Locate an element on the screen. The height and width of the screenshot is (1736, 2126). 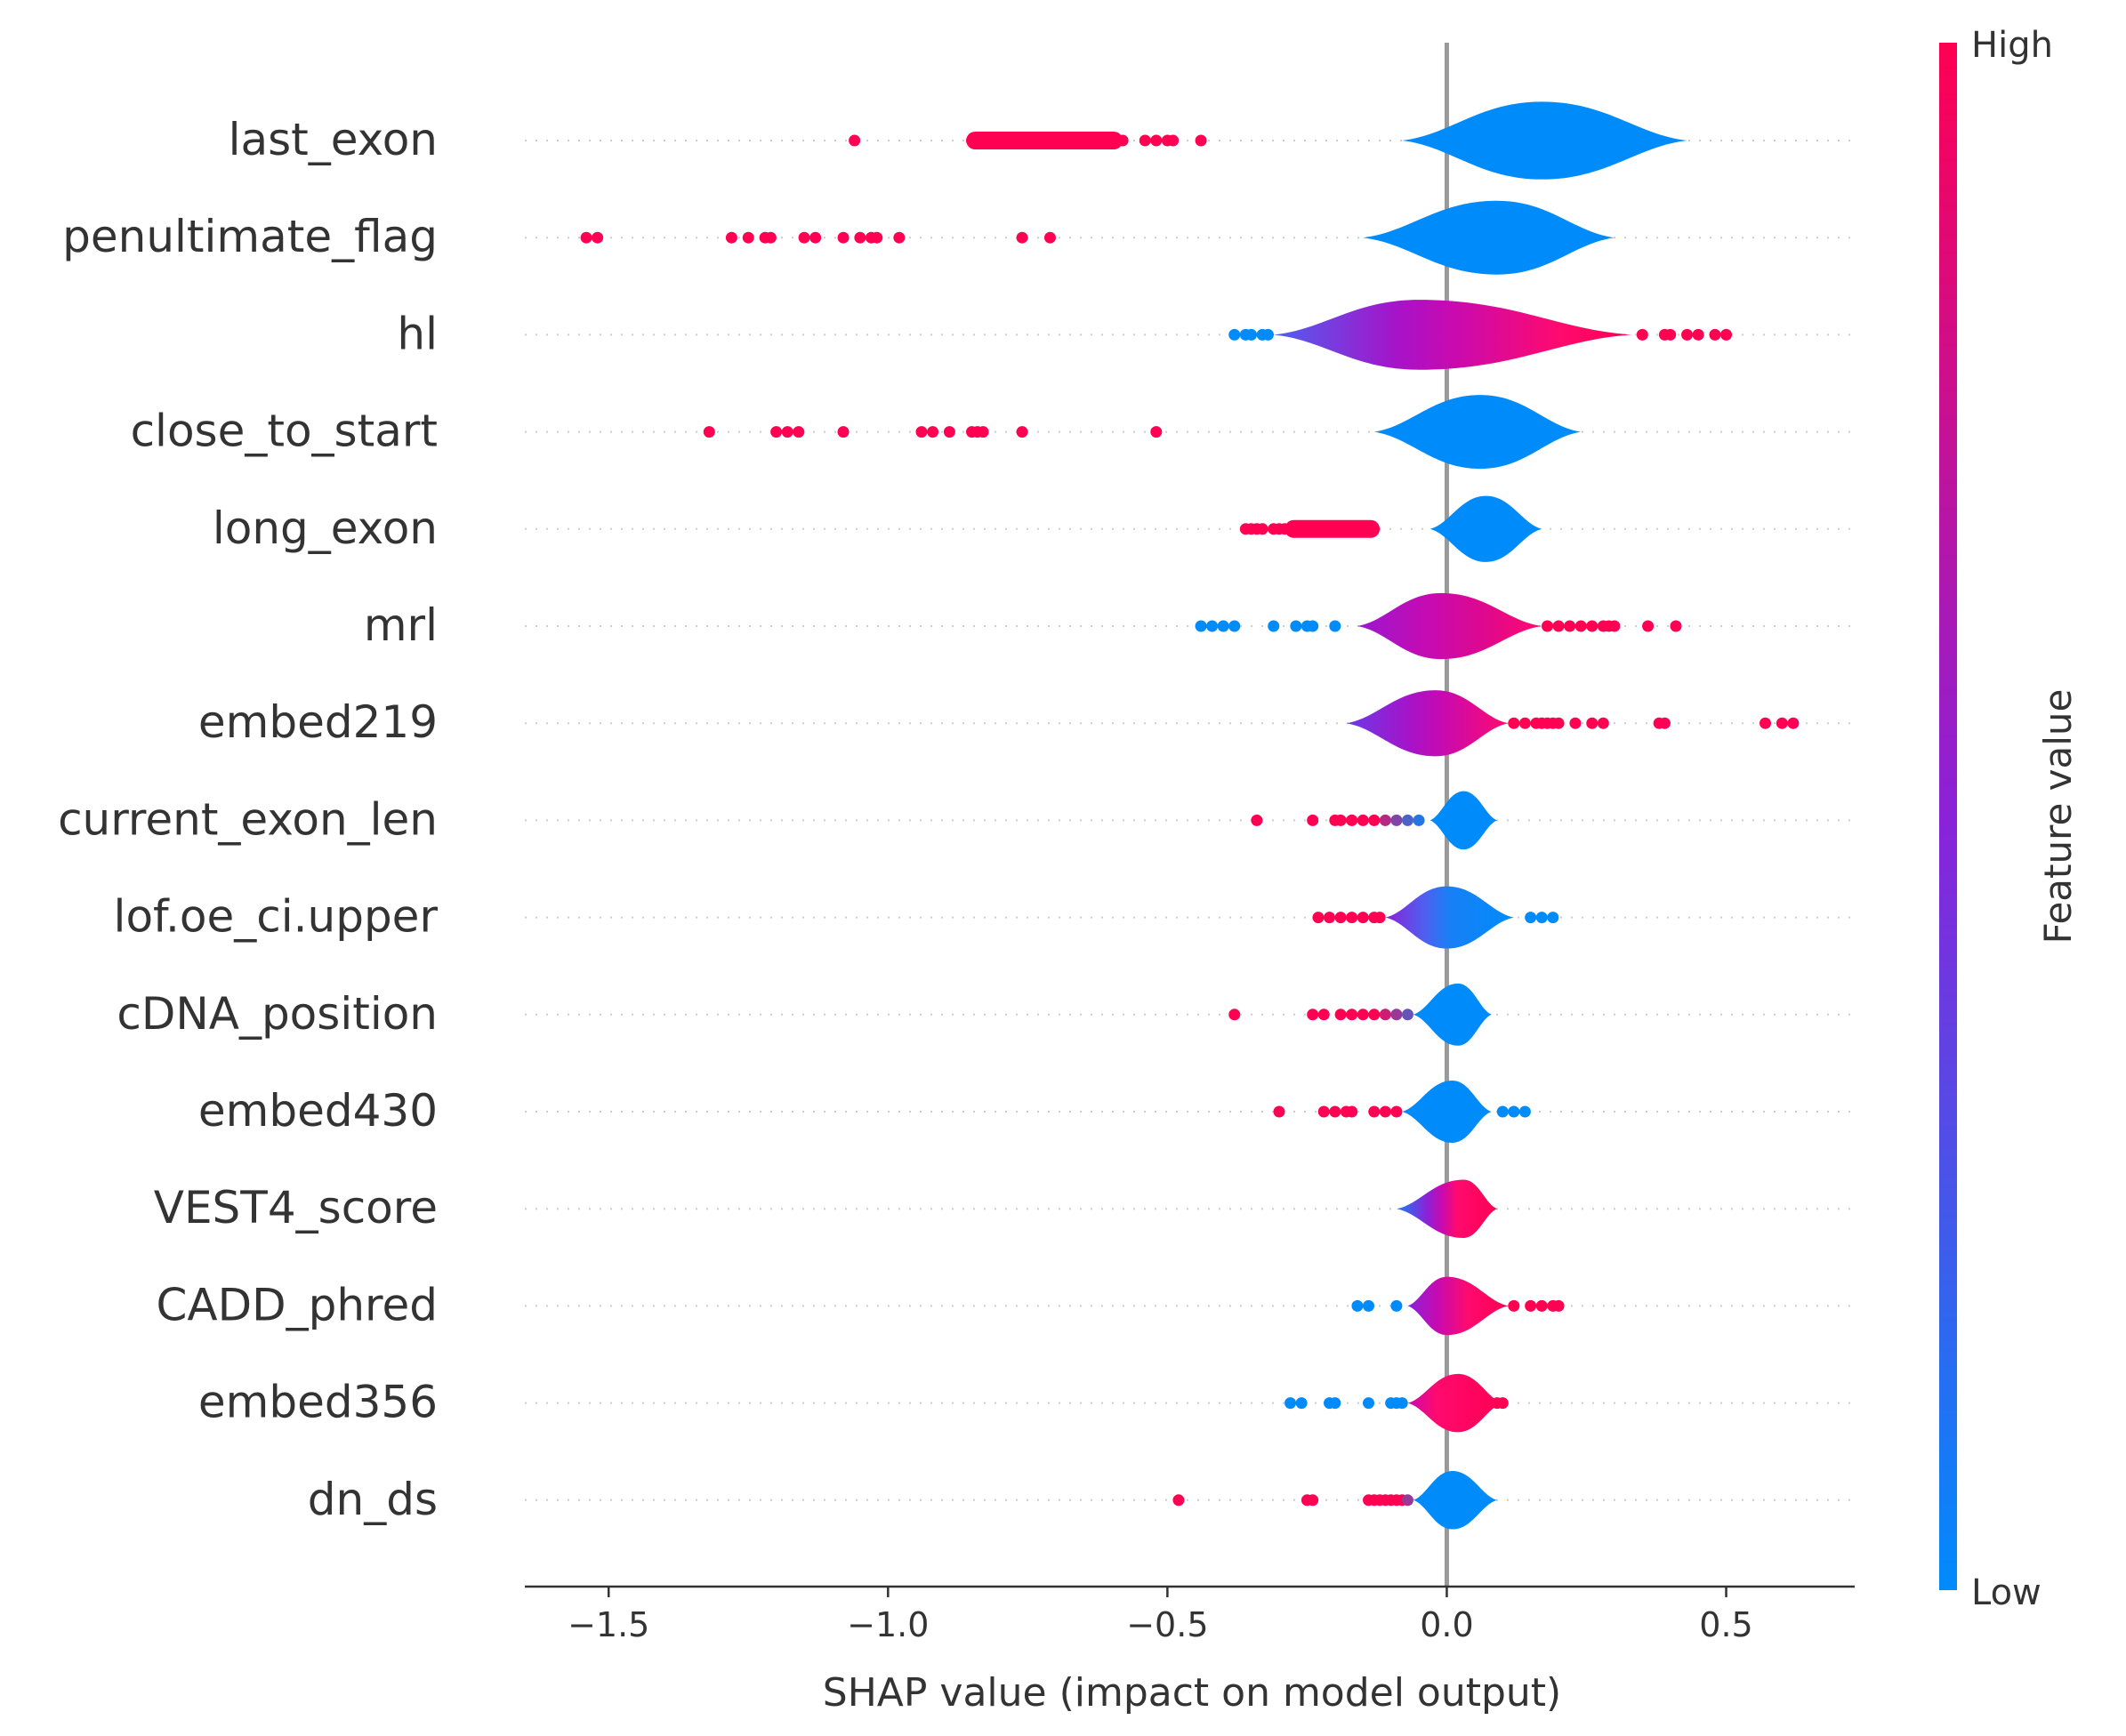
violin-cDNA_position is located at coordinates (1452, 1014).